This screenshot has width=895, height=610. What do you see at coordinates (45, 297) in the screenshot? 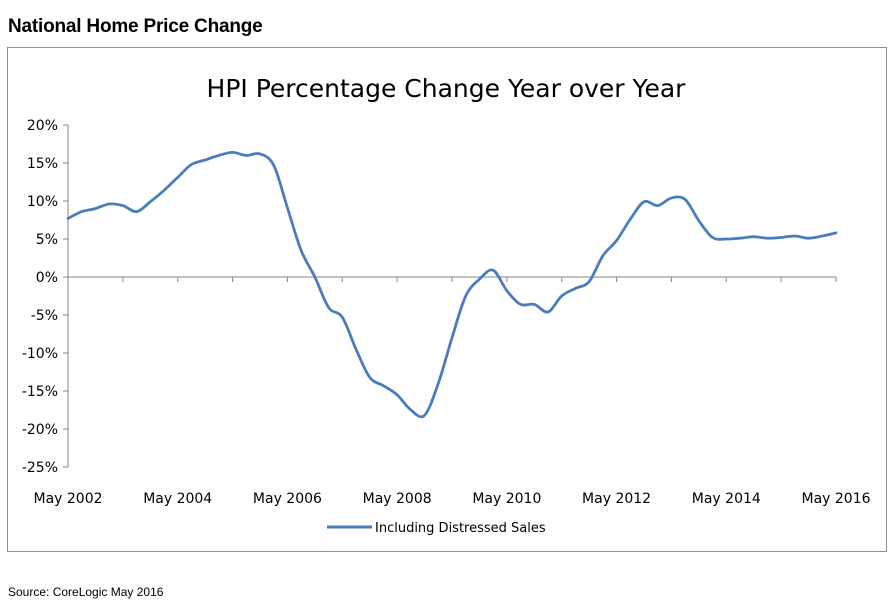
I see `y-axis: 20% 15% 10% 5% 0% -5% -10% -15% -20% -25%` at bounding box center [45, 297].